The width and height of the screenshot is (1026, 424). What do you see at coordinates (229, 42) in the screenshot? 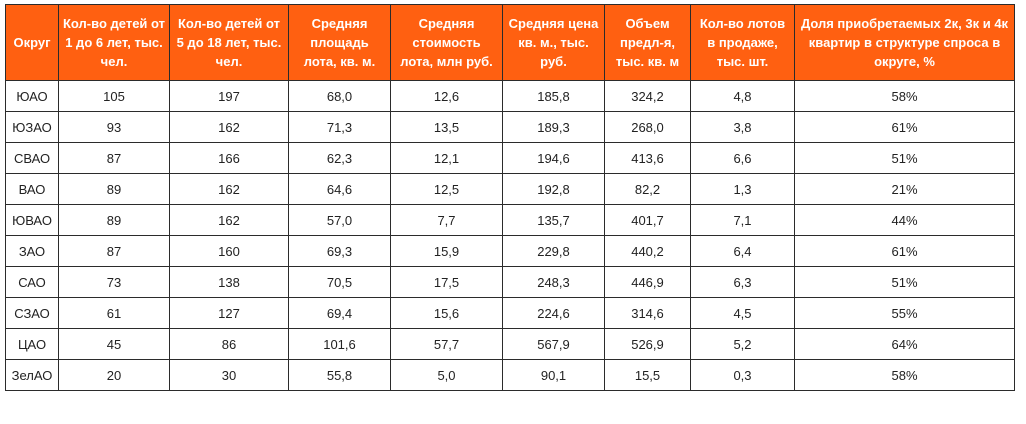
I see `header-children-5-18: Кол-во детей от 5 до 18 лет, тыс. чел.` at bounding box center [229, 42].